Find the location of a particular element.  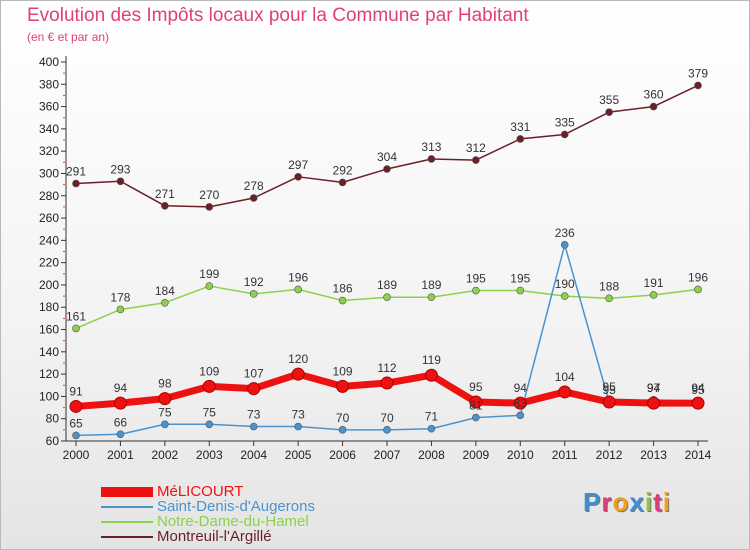

logo-letter: i is located at coordinates (666, 502).